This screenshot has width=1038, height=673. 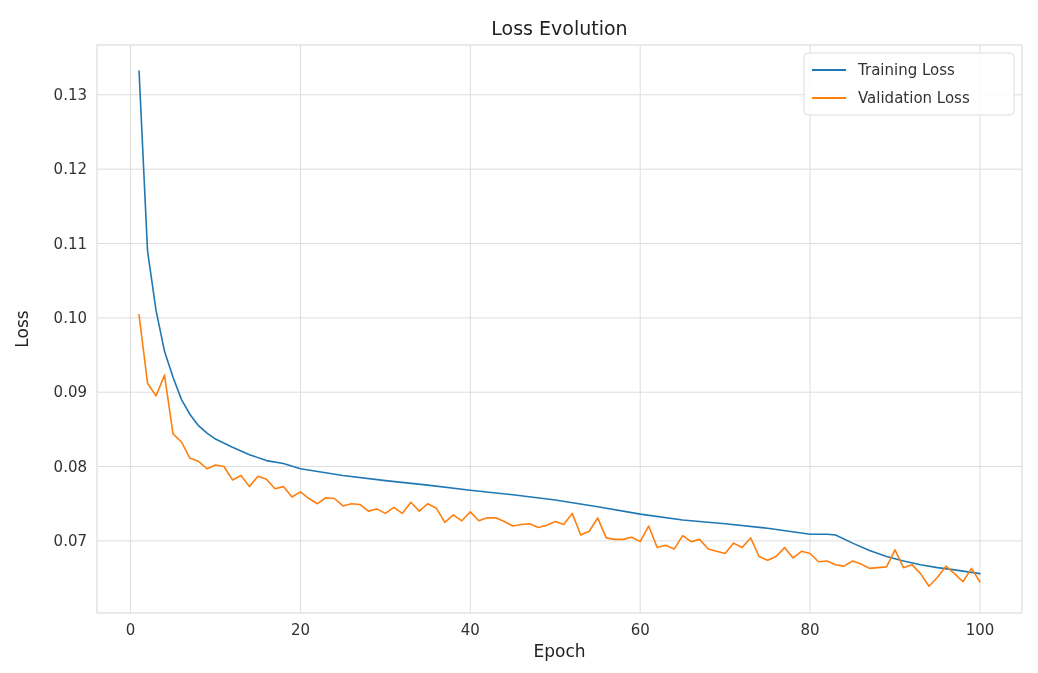 I want to click on chart-title: Loss Evolution, so click(x=559, y=28).